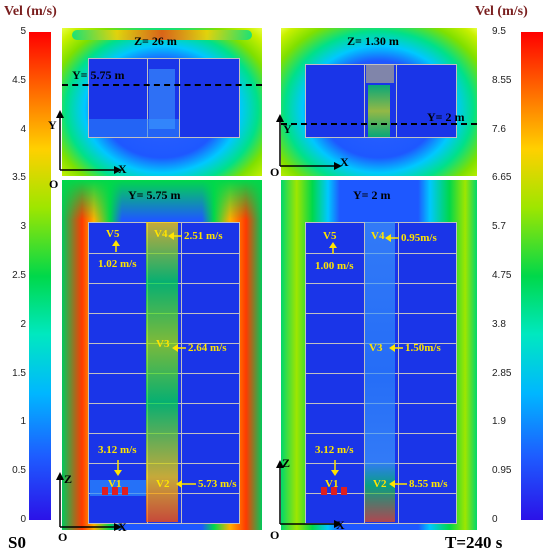 Image resolution: width=550 pixels, height=557 pixels. What do you see at coordinates (19, 80) in the screenshot?
I see `colorbar-tick: 4.5` at bounding box center [19, 80].